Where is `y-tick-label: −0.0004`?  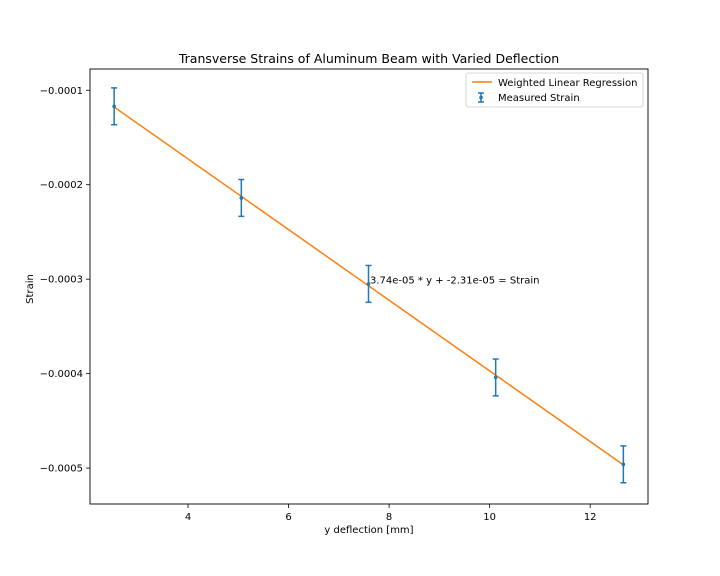
y-tick-label: −0.0004 is located at coordinates (61, 374).